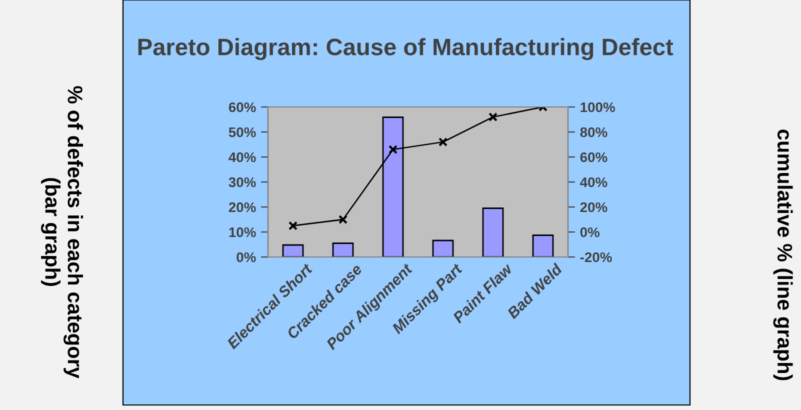 Image resolution: width=801 pixels, height=410 pixels. What do you see at coordinates (242, 107) in the screenshot?
I see `y-tick-label: 60%` at bounding box center [242, 107].